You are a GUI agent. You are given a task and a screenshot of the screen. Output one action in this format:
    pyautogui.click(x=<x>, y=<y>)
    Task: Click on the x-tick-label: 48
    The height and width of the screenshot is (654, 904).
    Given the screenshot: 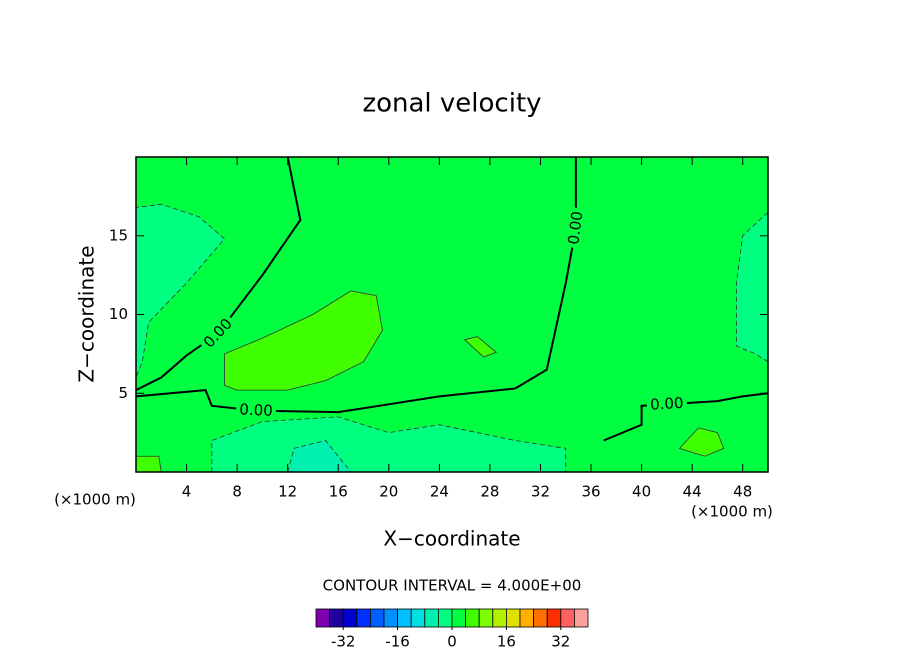 What is the action you would take?
    pyautogui.click(x=742, y=492)
    